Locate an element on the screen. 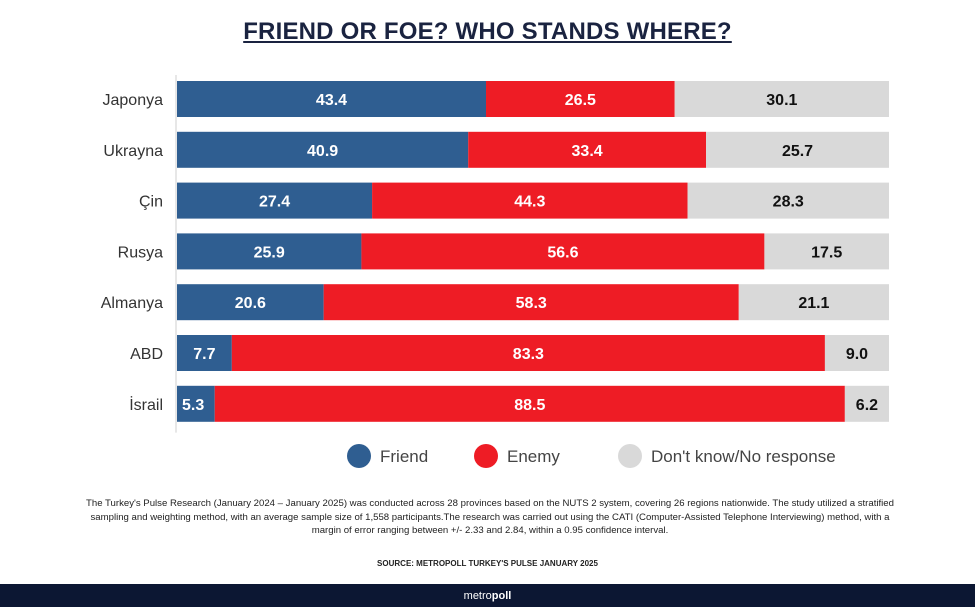 This screenshot has height=607, width=975. data-label: 25.7 is located at coordinates (797, 151).